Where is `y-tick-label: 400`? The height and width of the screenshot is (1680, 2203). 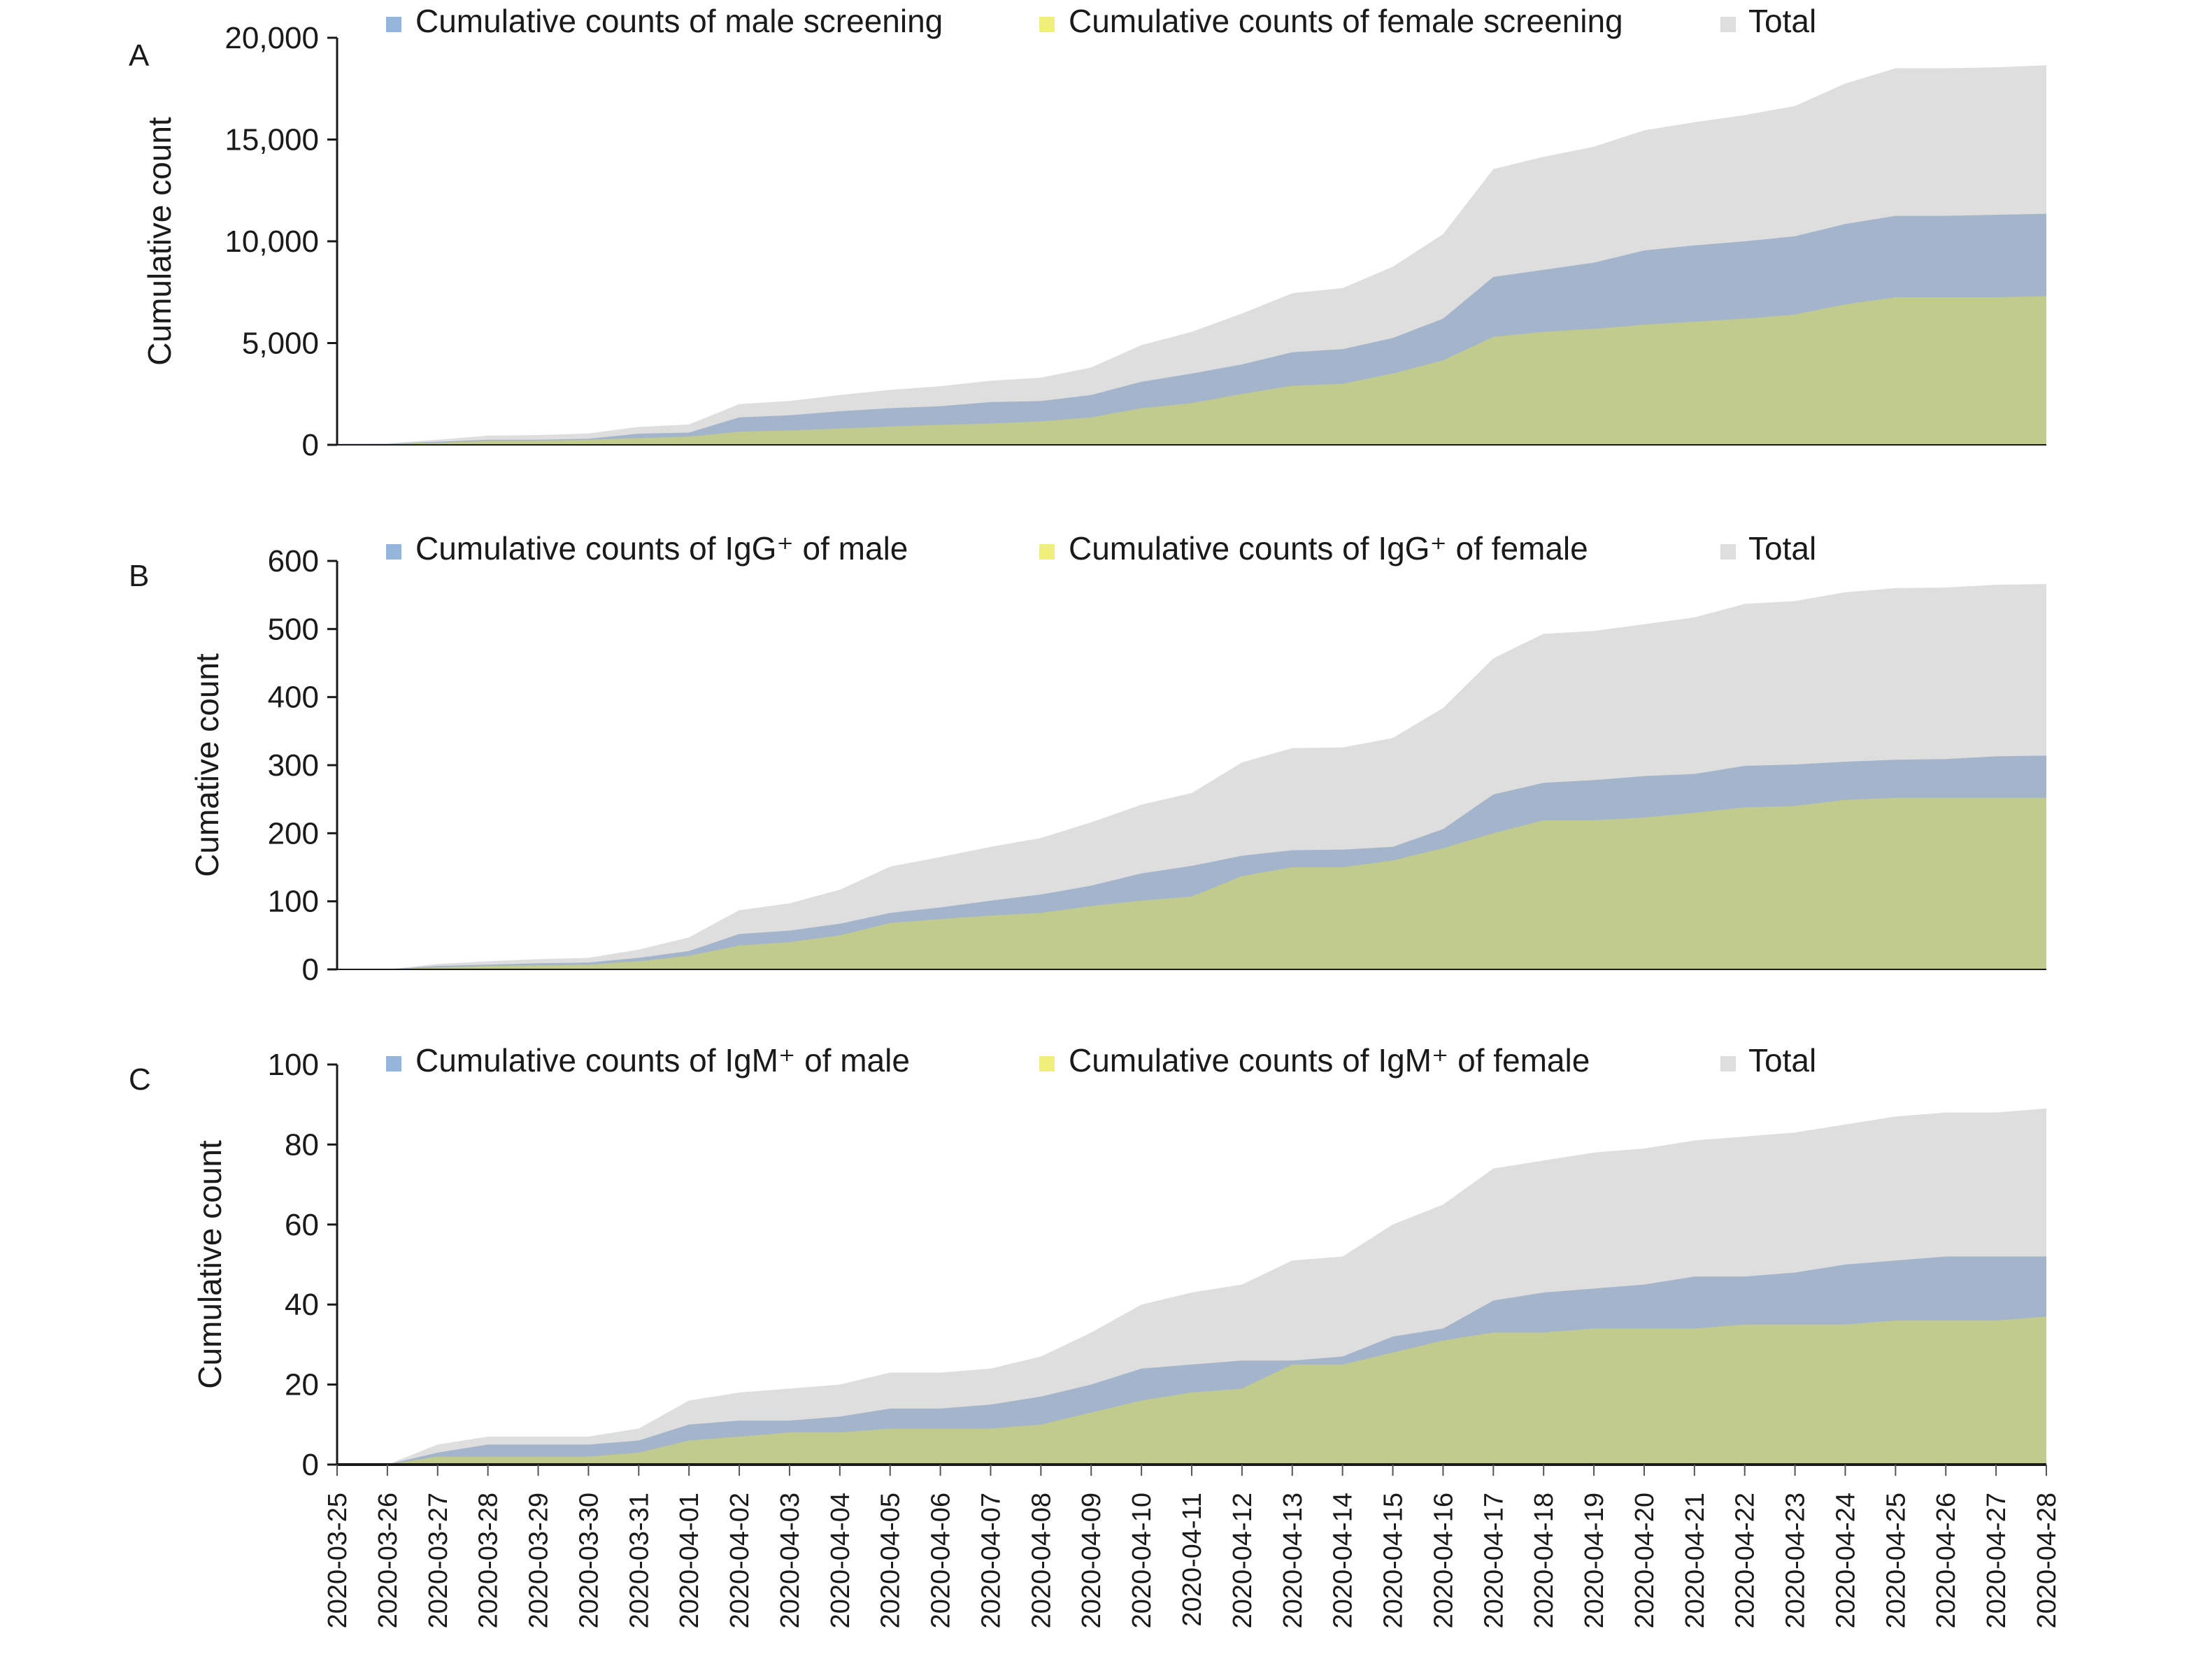
y-tick-label: 400 is located at coordinates (293, 698).